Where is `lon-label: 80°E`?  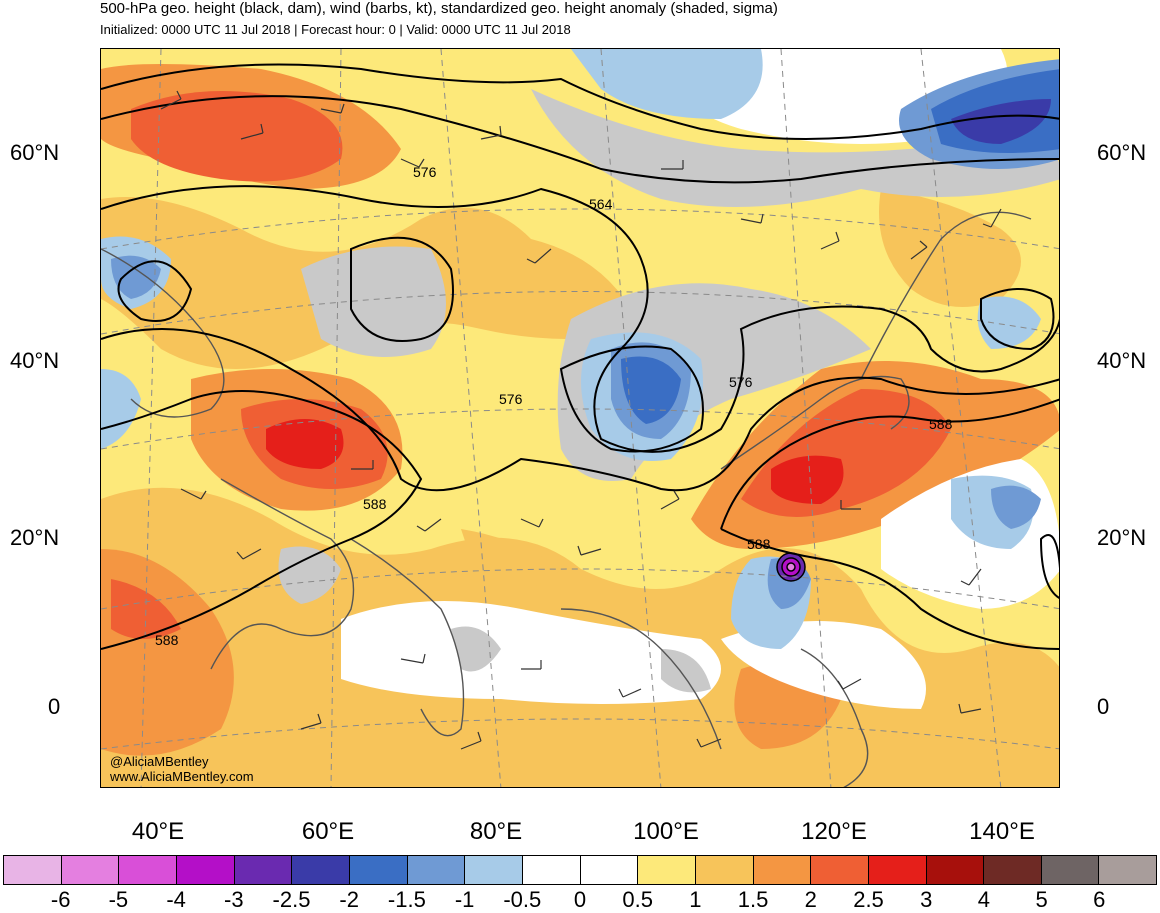
lon-label: 80°E is located at coordinates (496, 831).